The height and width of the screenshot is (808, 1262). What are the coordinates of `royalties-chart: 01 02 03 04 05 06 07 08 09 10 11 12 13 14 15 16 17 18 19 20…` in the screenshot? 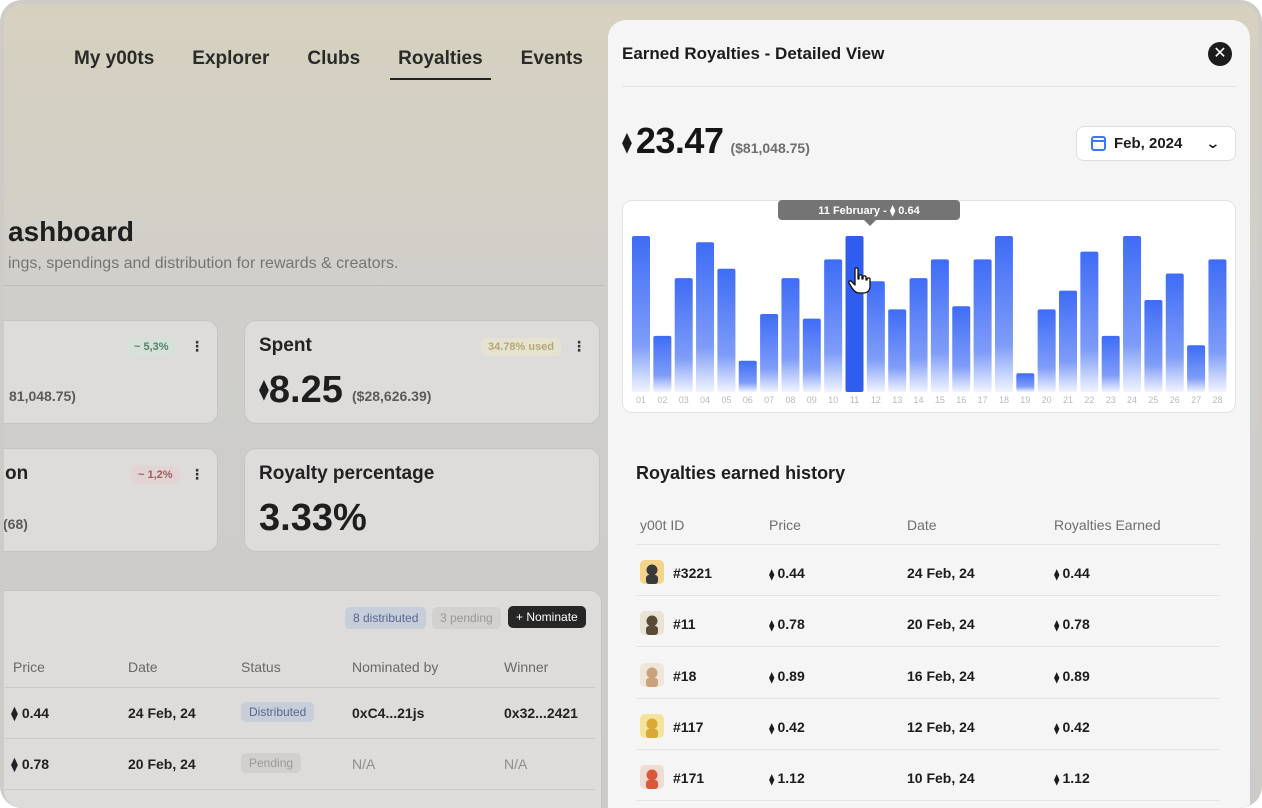 It's located at (929, 306).